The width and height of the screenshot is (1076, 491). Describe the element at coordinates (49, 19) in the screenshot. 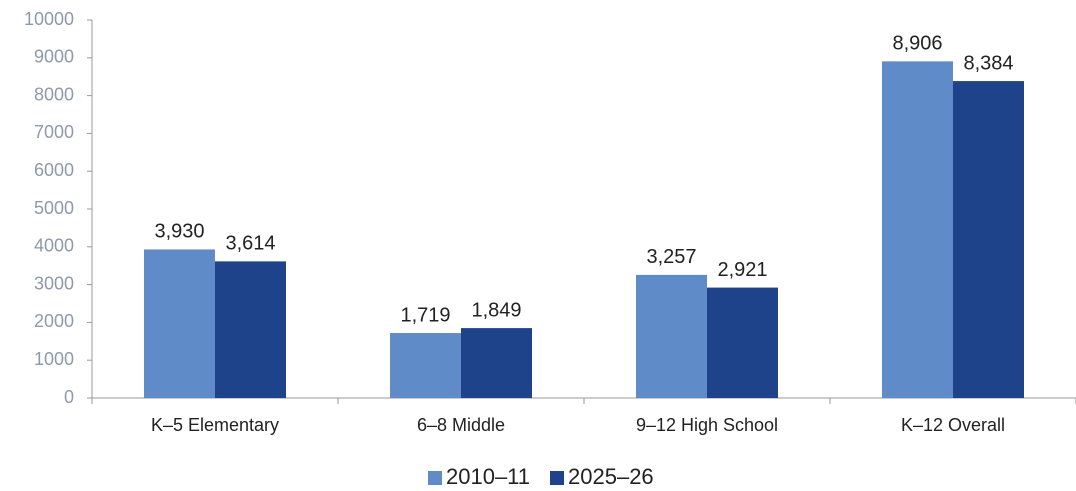

I see `y-tick-label: 10000` at that location.